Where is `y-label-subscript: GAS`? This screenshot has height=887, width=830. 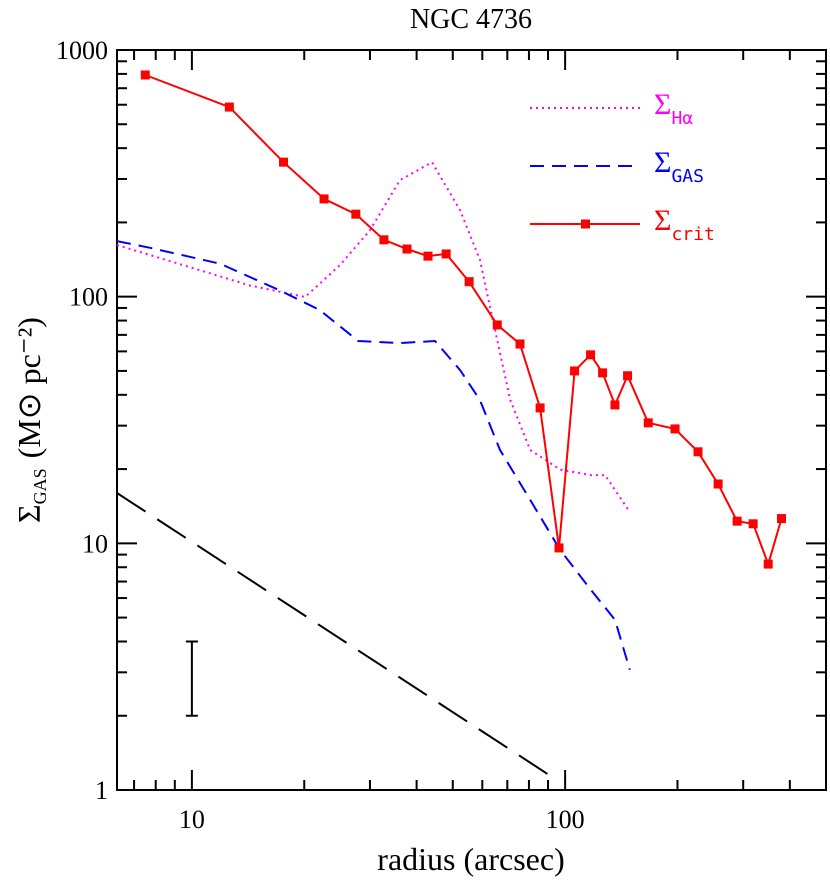
y-label-subscript: GAS is located at coordinates (40, 486).